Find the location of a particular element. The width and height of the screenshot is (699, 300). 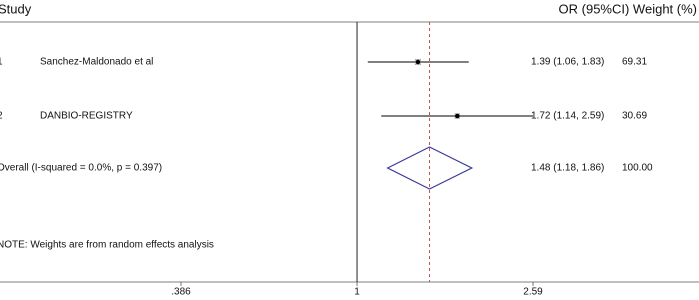

weight-label: 69.31 is located at coordinates (634, 62).